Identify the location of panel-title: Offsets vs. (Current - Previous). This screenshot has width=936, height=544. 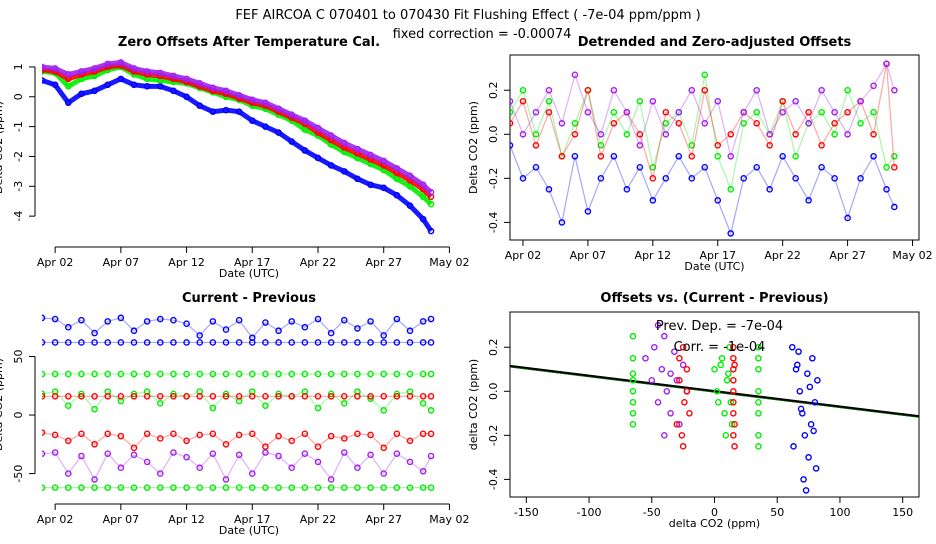
(714, 298).